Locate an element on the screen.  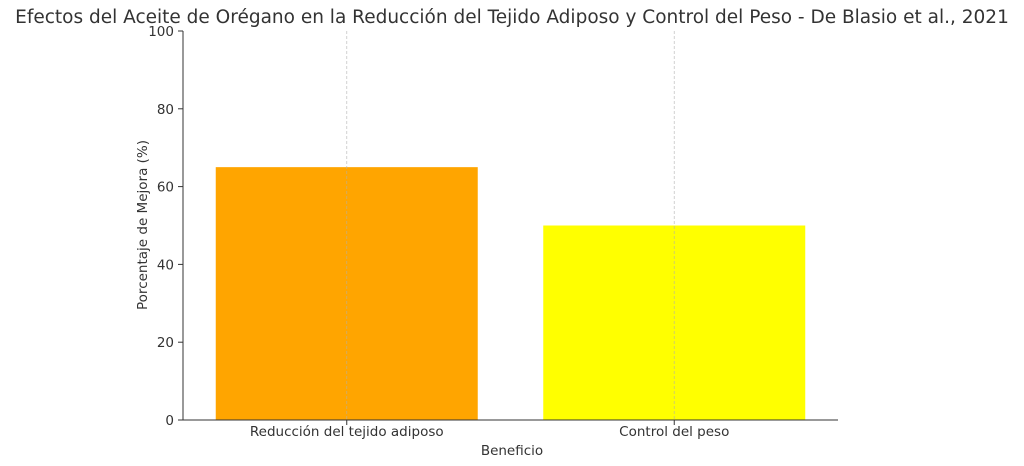
y-tick-label: 0 is located at coordinates (169, 421).